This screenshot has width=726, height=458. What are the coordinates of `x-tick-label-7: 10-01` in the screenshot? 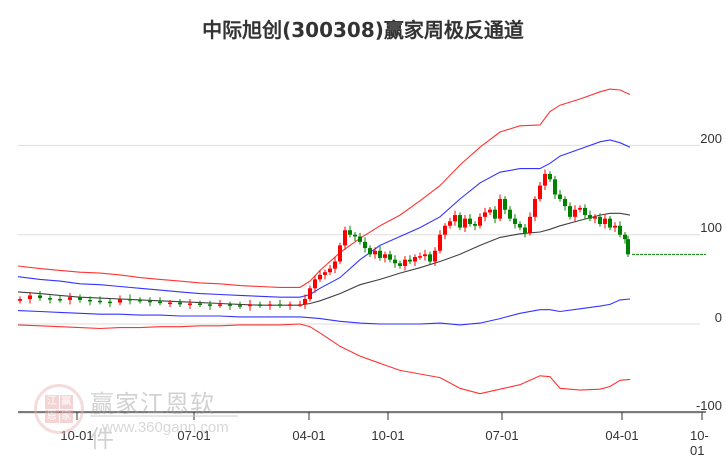 It's located at (699, 443).